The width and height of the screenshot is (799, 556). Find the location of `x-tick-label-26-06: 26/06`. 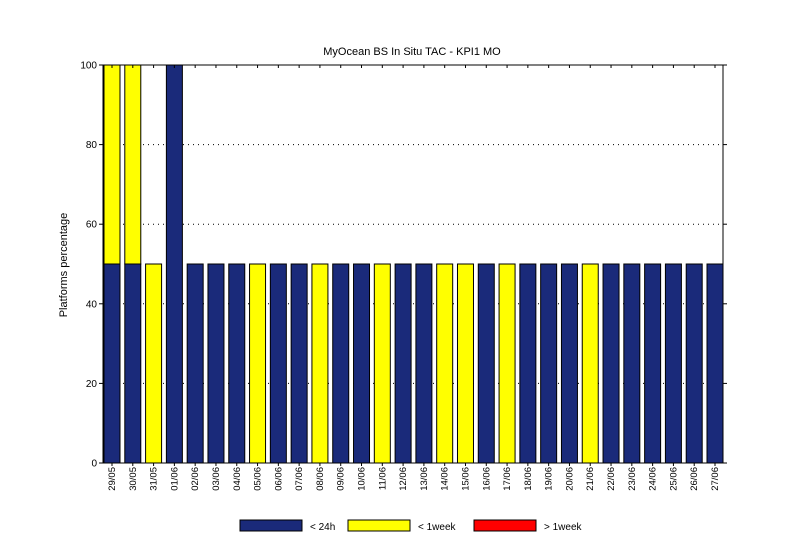

x-tick-label-26-06: 26/06 is located at coordinates (694, 479).